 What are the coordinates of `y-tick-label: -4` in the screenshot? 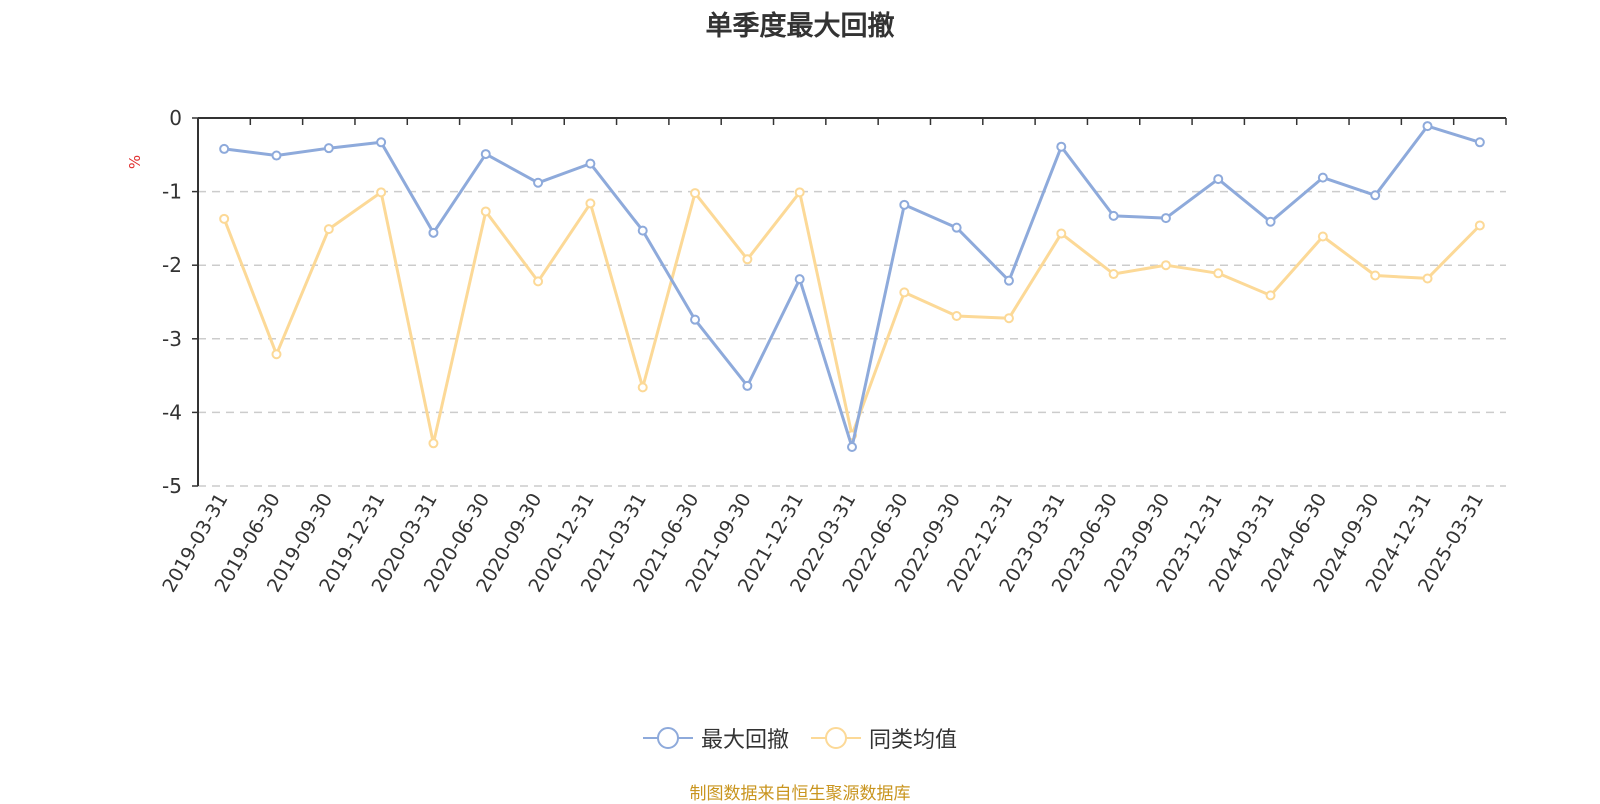 It's located at (172, 412).